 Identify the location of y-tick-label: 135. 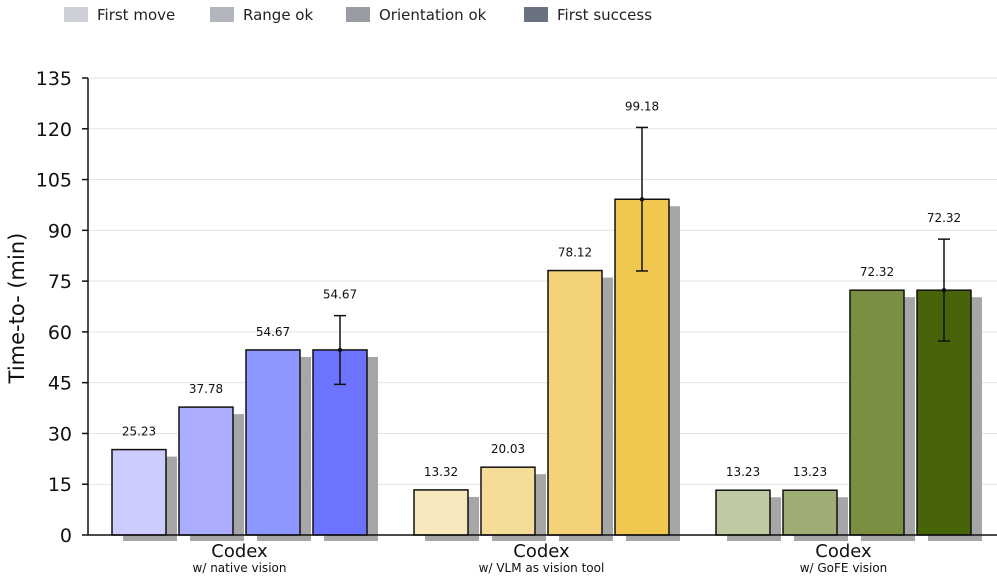
(54, 79).